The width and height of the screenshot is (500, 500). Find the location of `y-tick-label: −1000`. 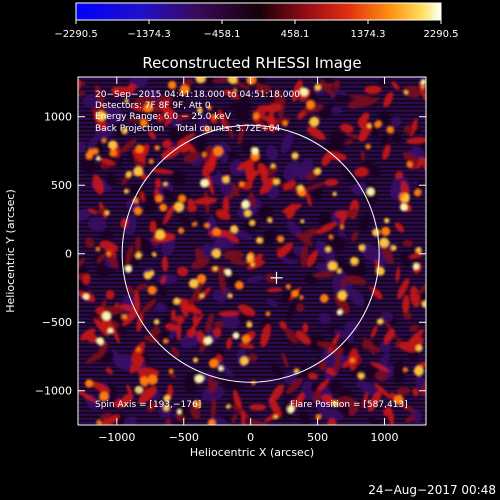

y-tick-label: −1000 is located at coordinates (53, 391).